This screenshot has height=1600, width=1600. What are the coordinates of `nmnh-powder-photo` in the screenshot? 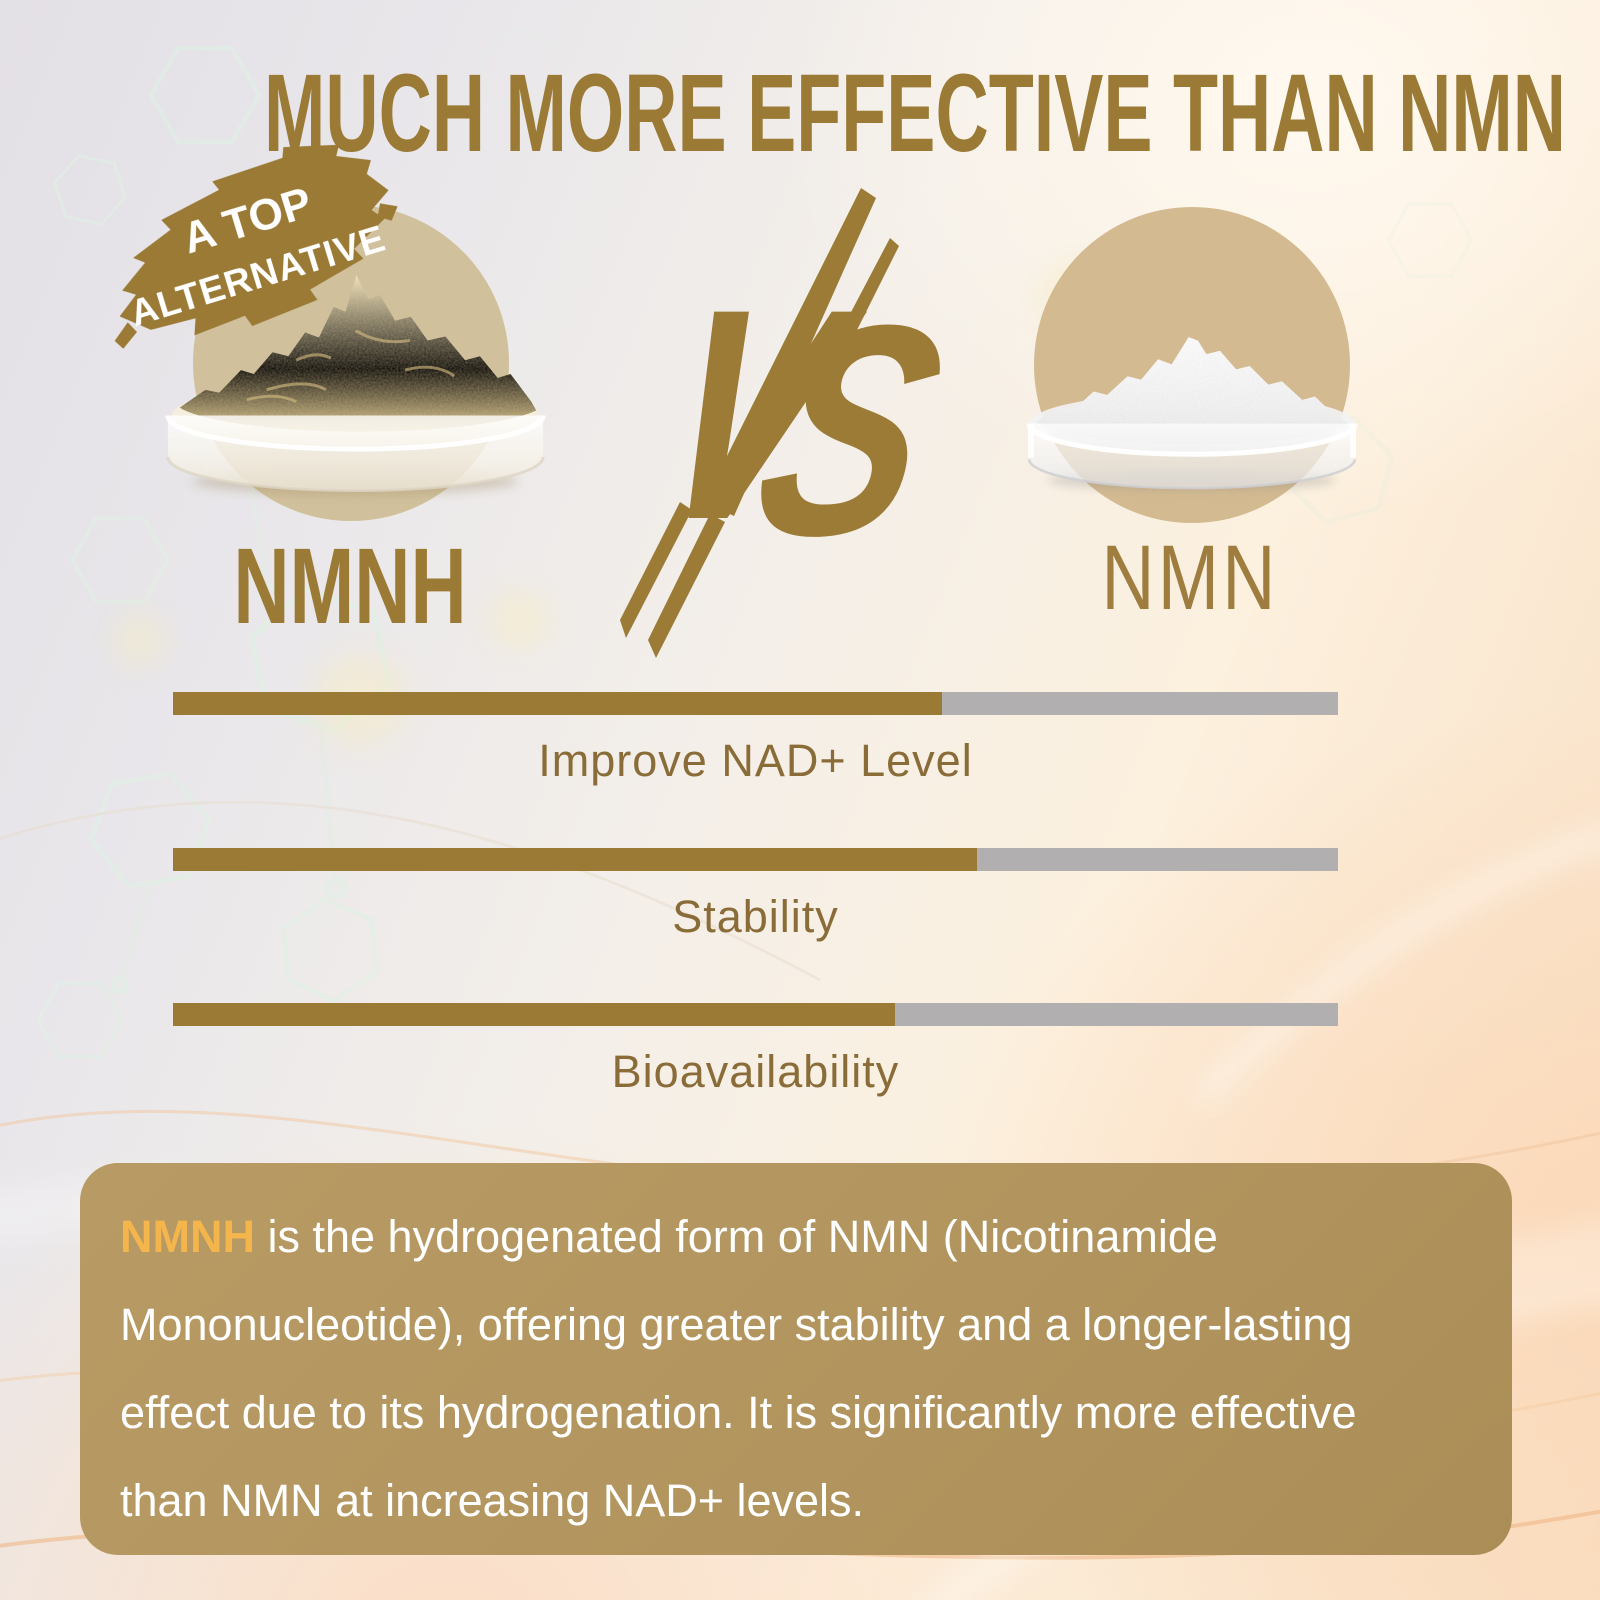 It's located at (355, 385).